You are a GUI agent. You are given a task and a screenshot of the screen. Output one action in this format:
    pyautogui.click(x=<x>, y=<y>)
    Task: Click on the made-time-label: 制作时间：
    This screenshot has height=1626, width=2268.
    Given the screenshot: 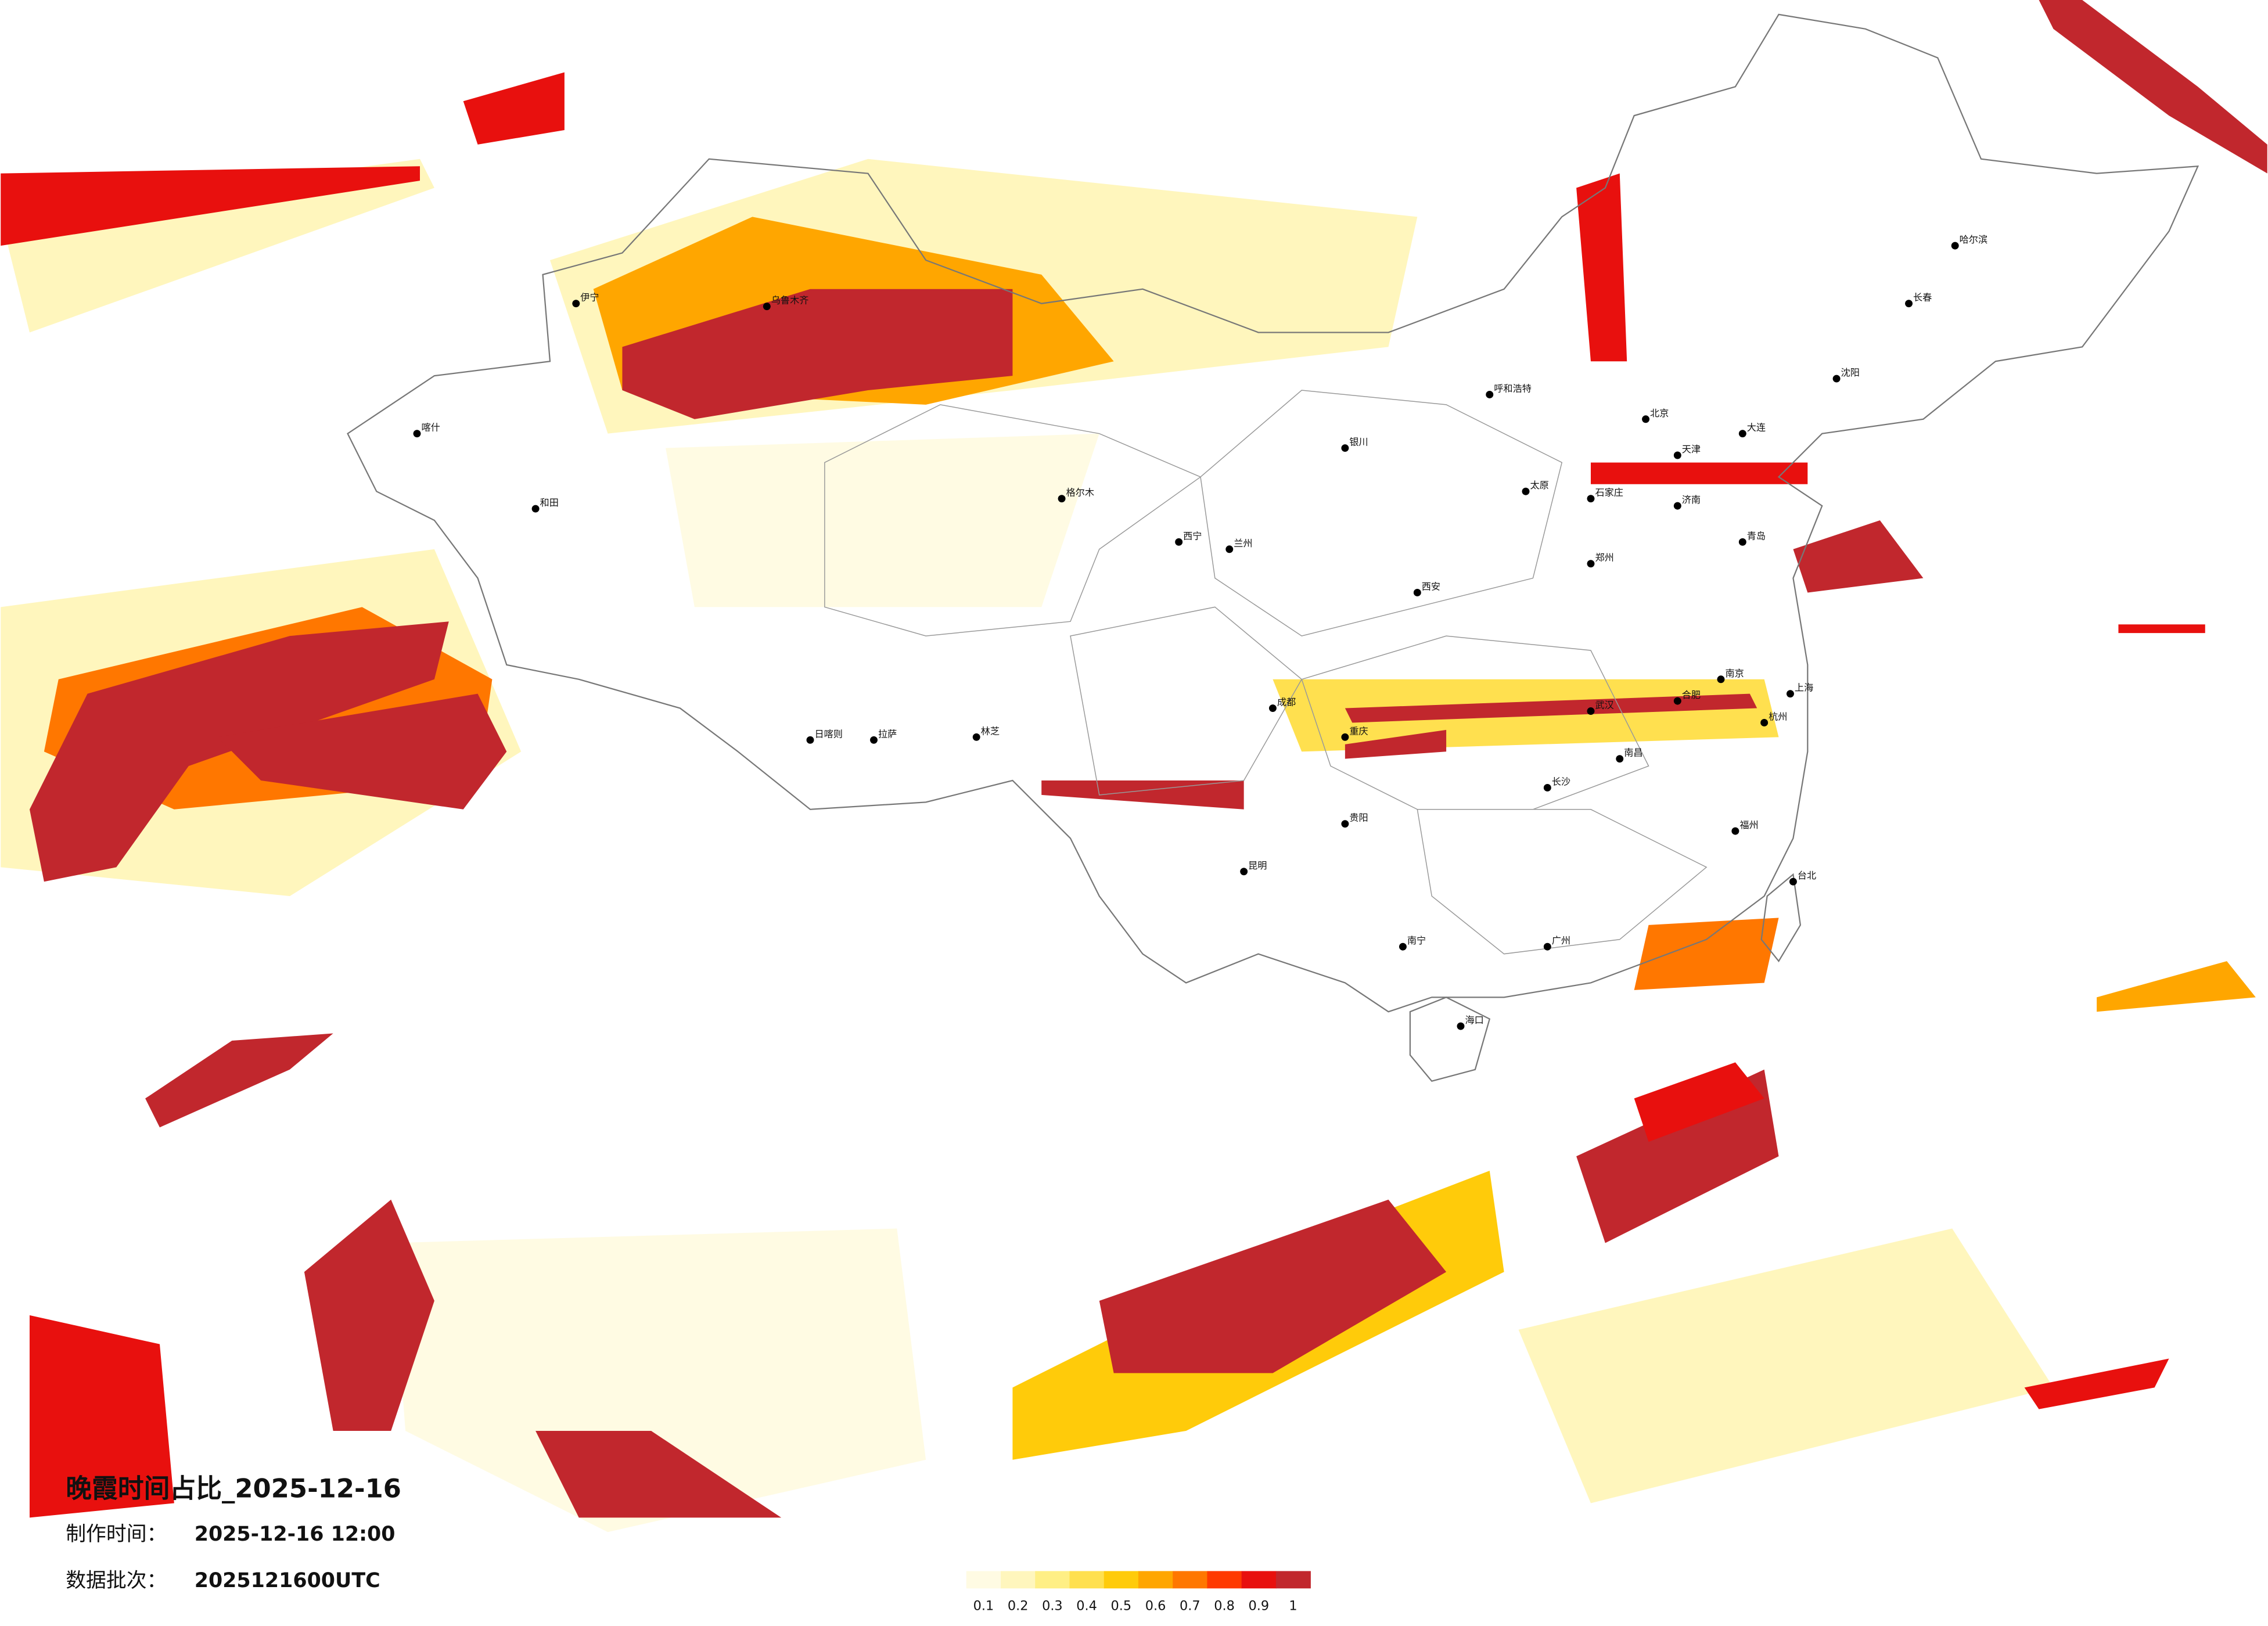 What is the action you would take?
    pyautogui.click(x=116, y=1534)
    